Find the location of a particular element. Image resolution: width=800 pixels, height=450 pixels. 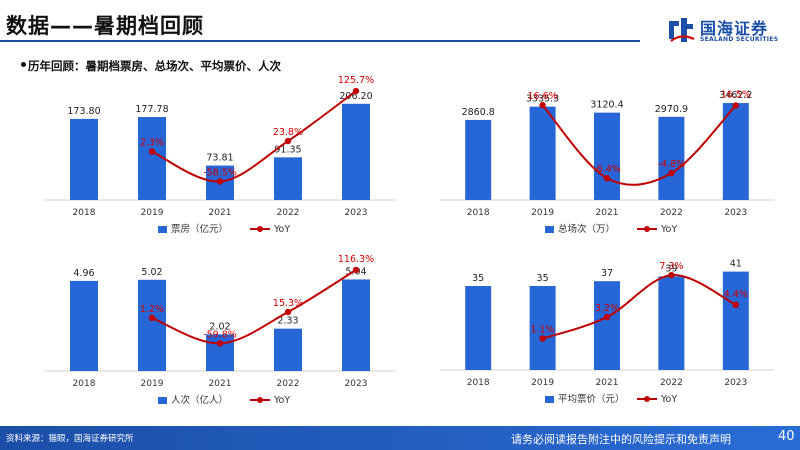

value-label-2023: 3462.2 is located at coordinates (735, 95).